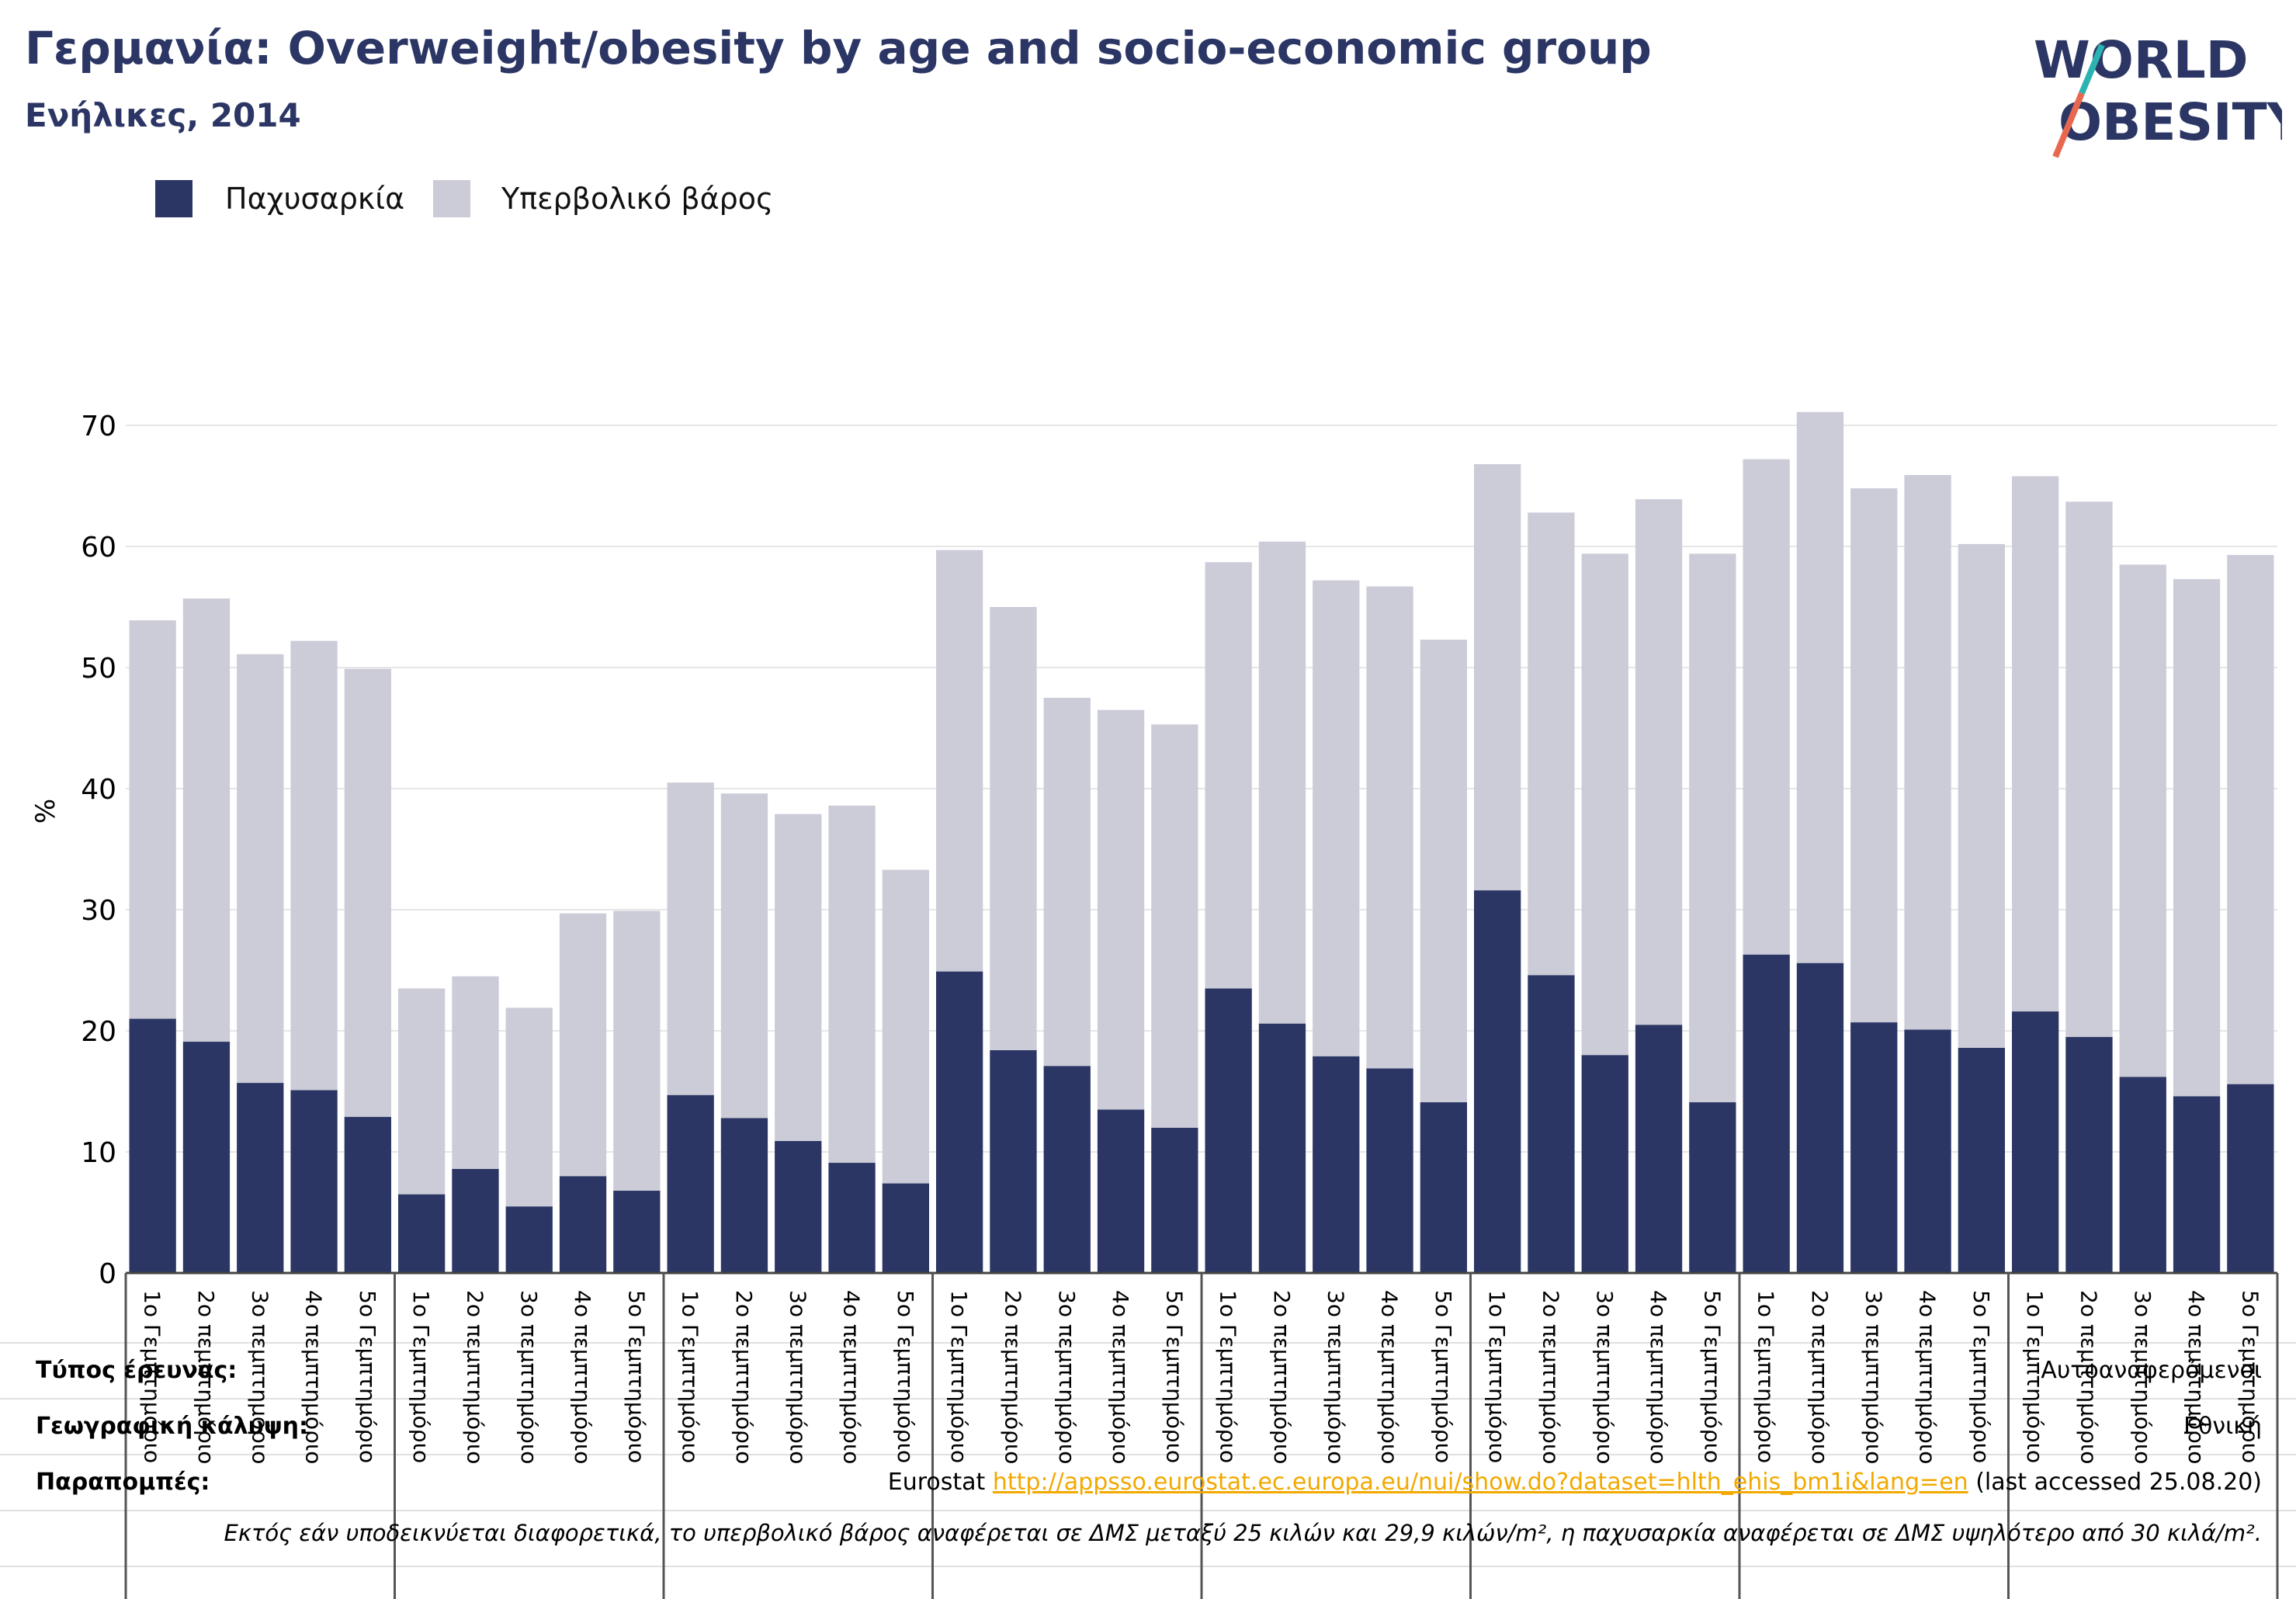 The width and height of the screenshot is (2296, 1599). I want to click on world-obesity-logo: WORLD OBESITY, so click(2157, 93).